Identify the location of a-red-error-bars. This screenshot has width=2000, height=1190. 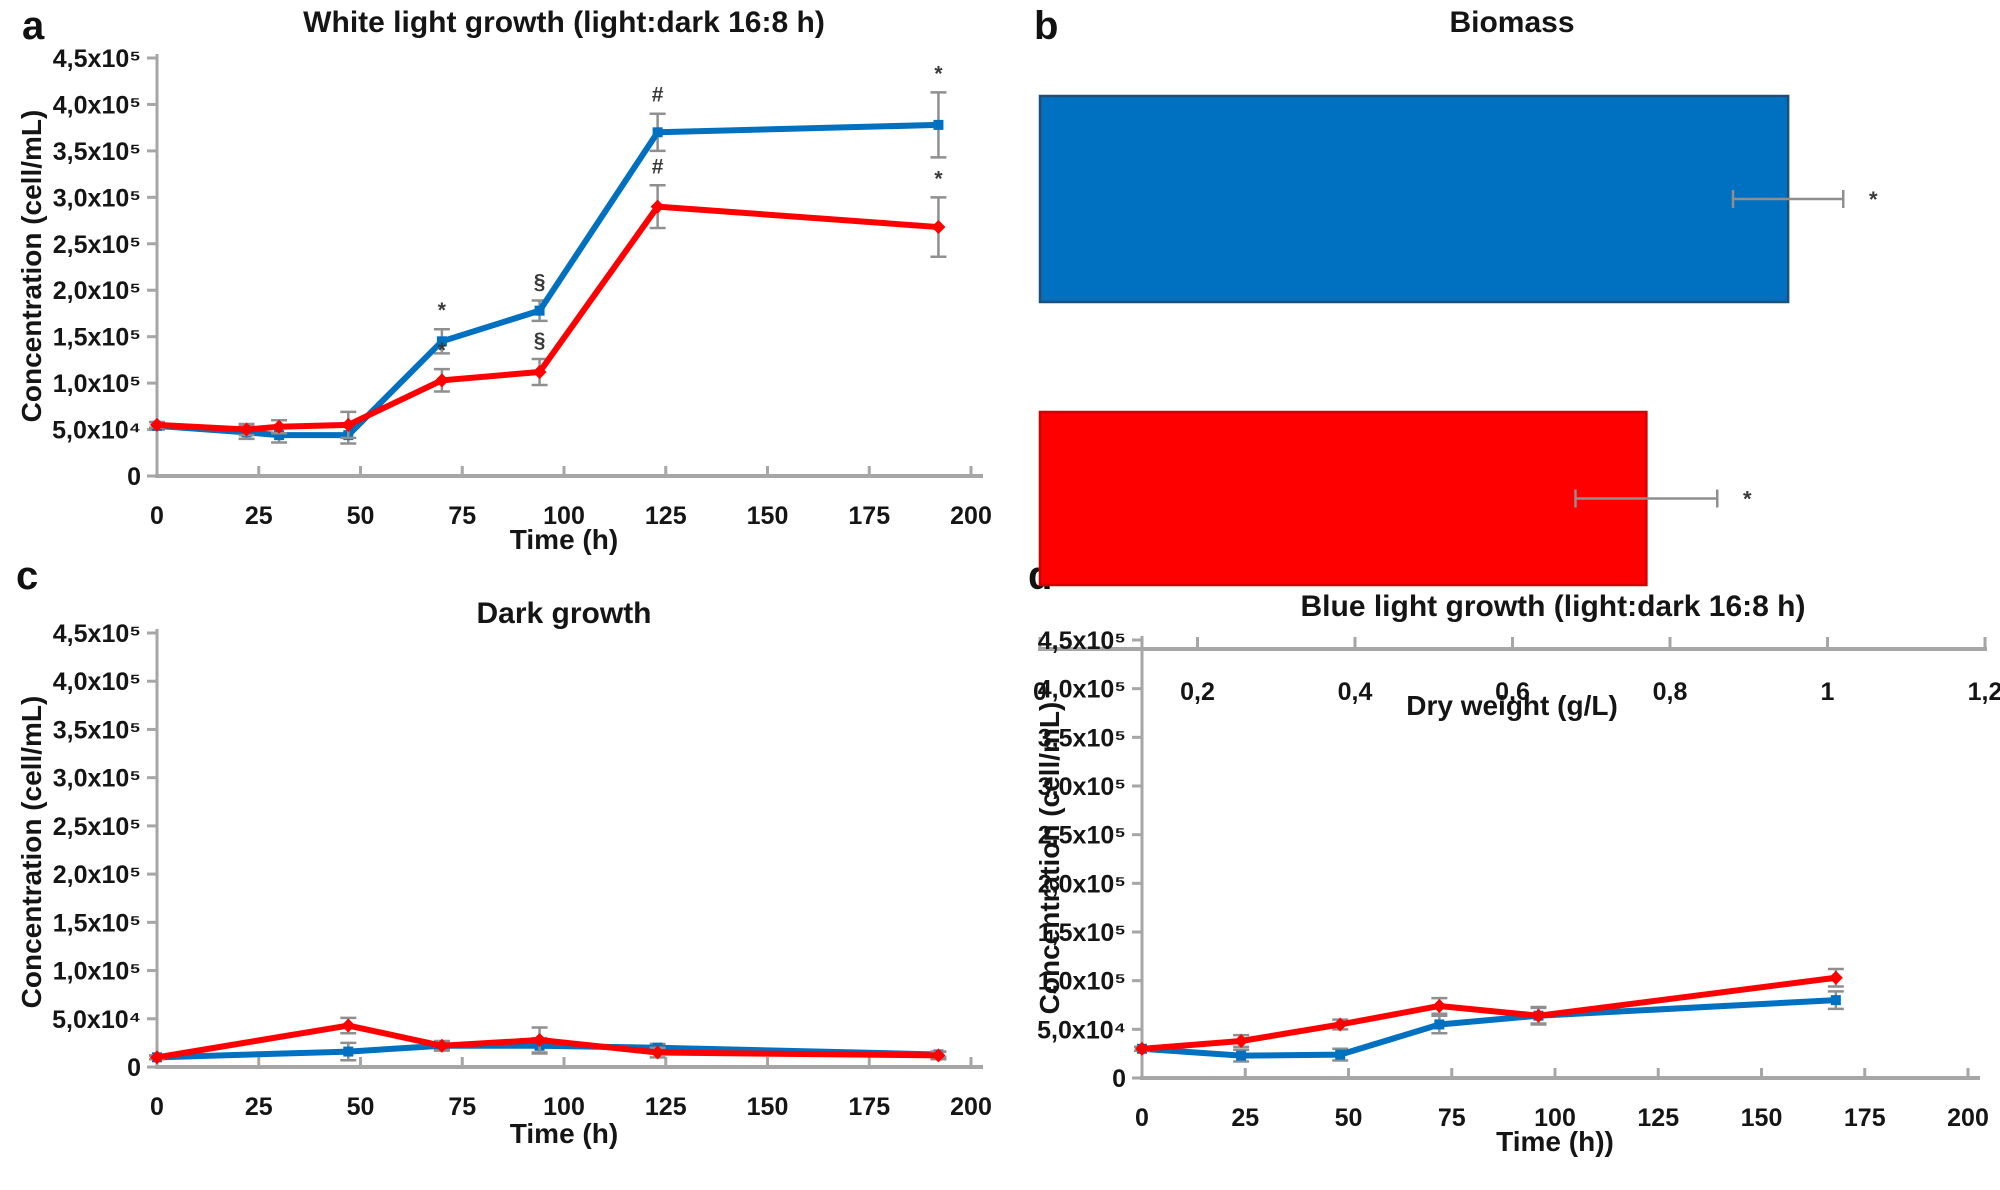
(548, 312).